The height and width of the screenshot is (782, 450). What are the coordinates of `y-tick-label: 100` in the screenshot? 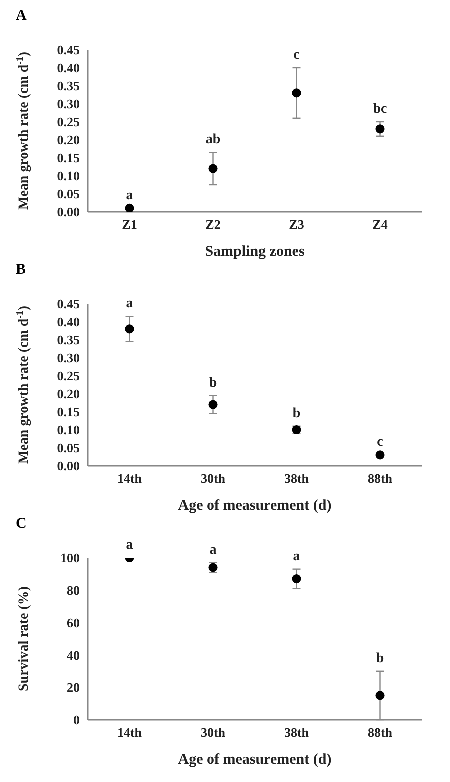 It's located at (70, 558).